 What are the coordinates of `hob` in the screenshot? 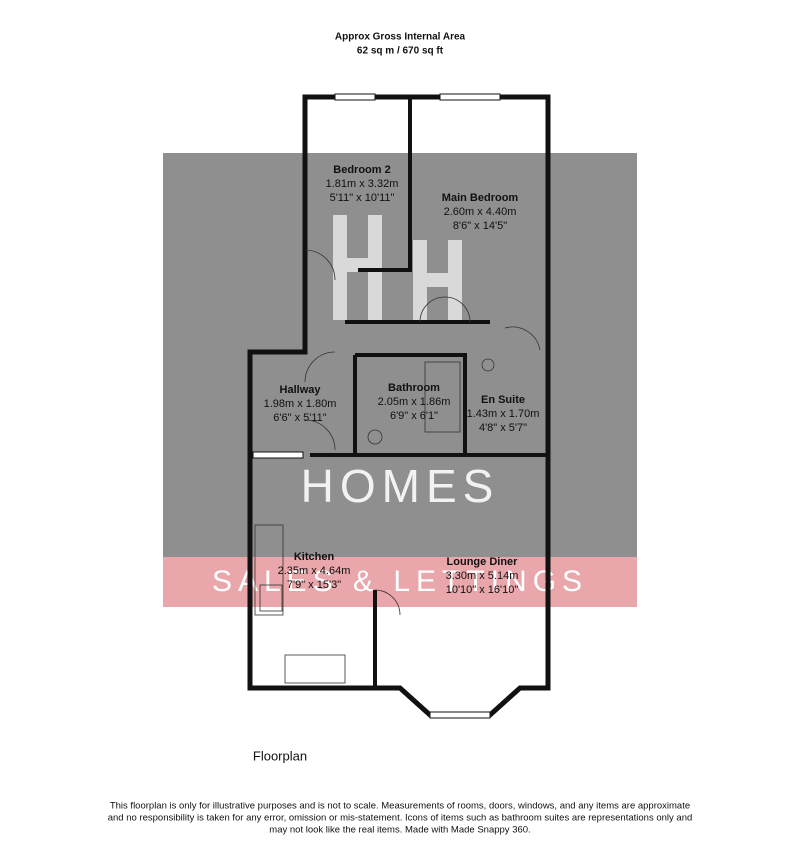 It's located at (271, 598).